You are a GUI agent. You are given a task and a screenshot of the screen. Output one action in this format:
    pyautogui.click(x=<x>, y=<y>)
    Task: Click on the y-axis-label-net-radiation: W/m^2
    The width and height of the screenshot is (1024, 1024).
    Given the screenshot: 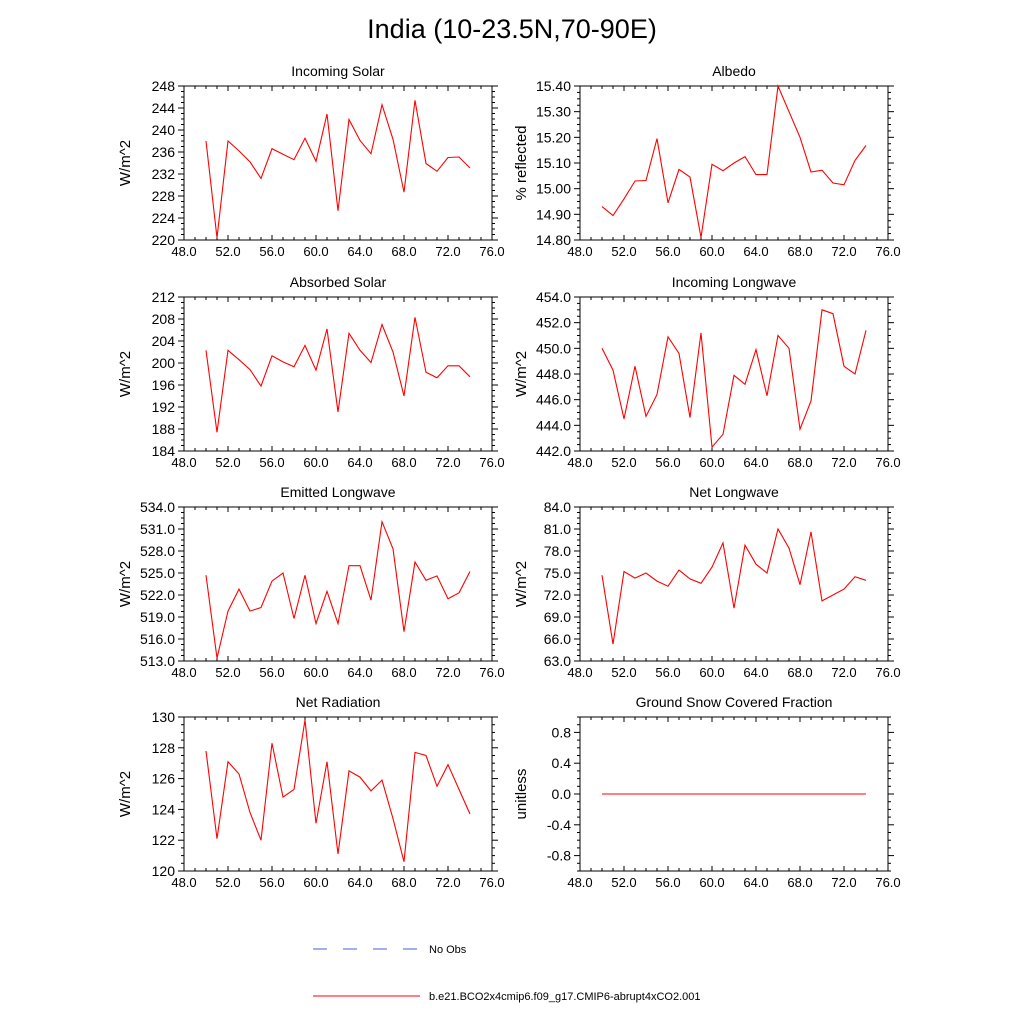 What is the action you would take?
    pyautogui.click(x=125, y=794)
    